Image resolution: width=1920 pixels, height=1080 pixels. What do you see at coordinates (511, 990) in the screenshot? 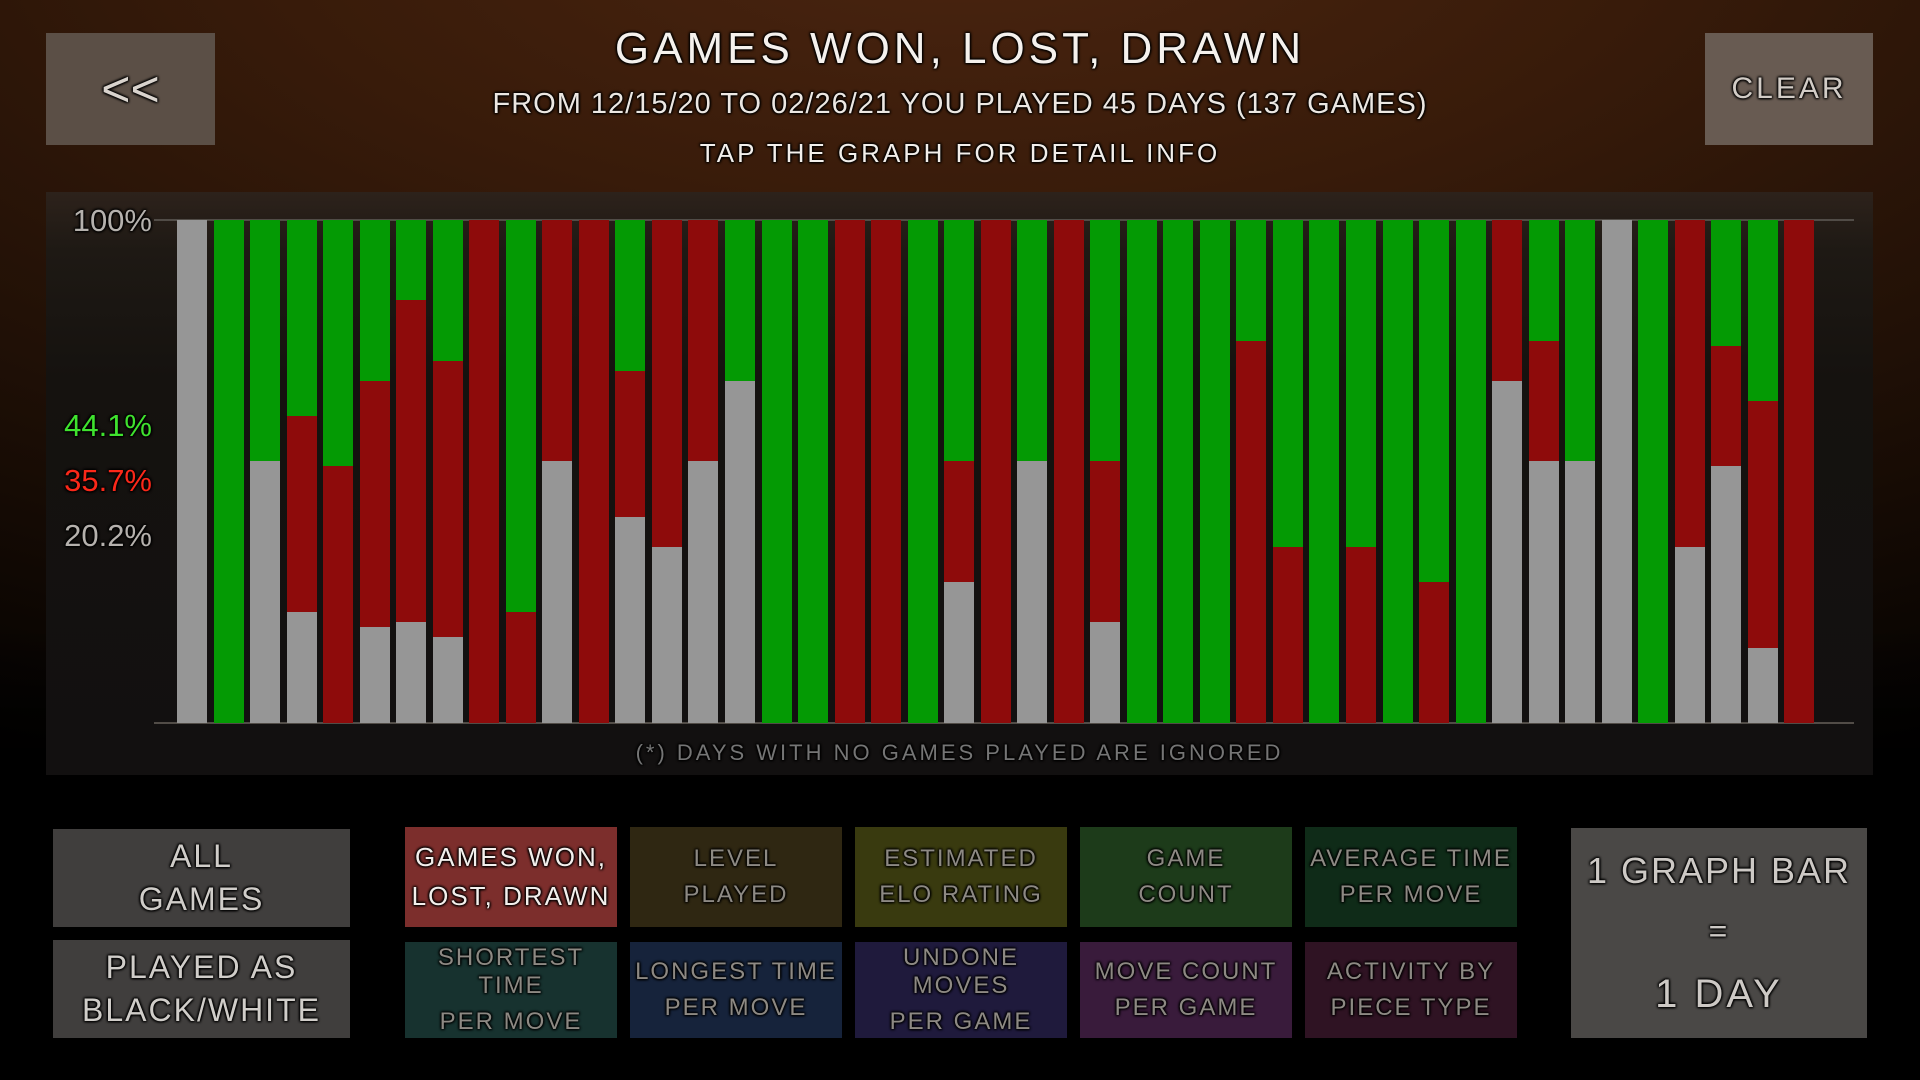
I see `menu-shortest-time-per-move: SHORTEST TIME PER MOVE` at bounding box center [511, 990].